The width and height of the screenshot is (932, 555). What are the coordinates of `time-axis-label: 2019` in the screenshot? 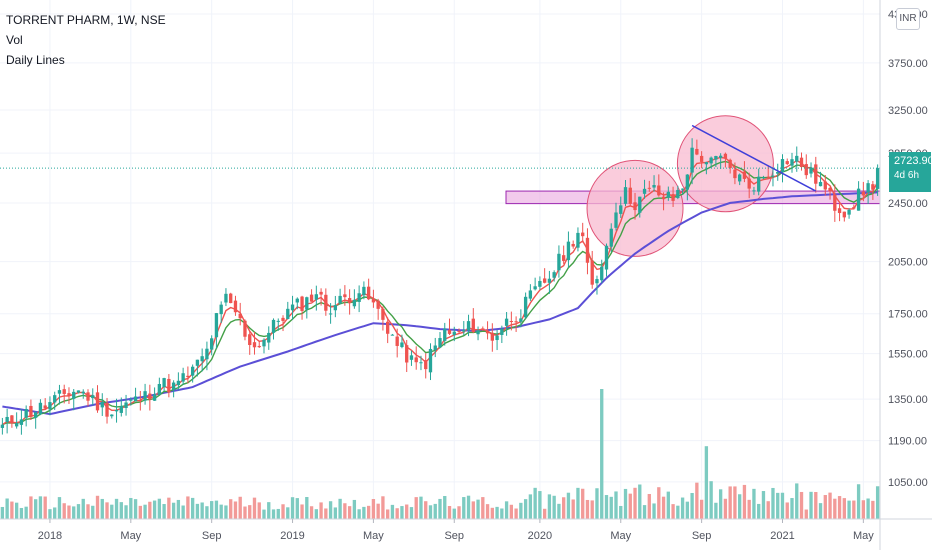 It's located at (292, 536).